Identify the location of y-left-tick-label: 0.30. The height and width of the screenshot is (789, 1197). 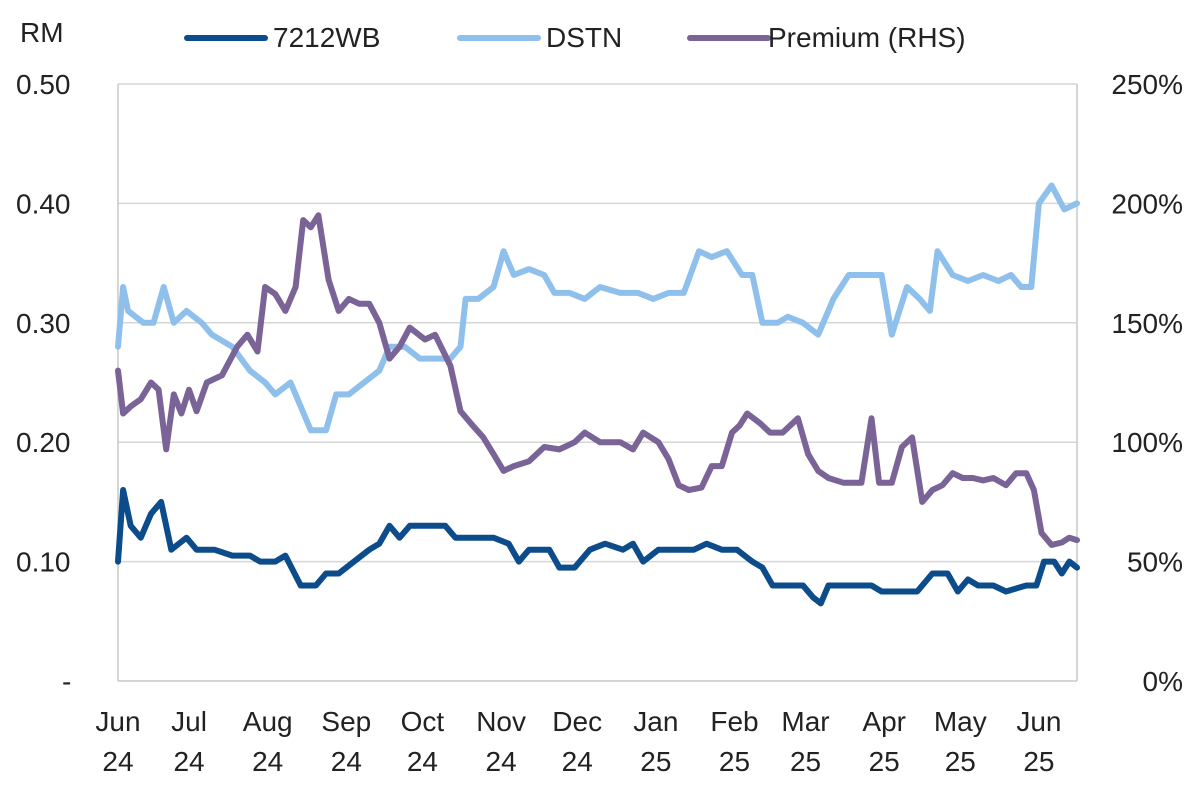
(43, 323).